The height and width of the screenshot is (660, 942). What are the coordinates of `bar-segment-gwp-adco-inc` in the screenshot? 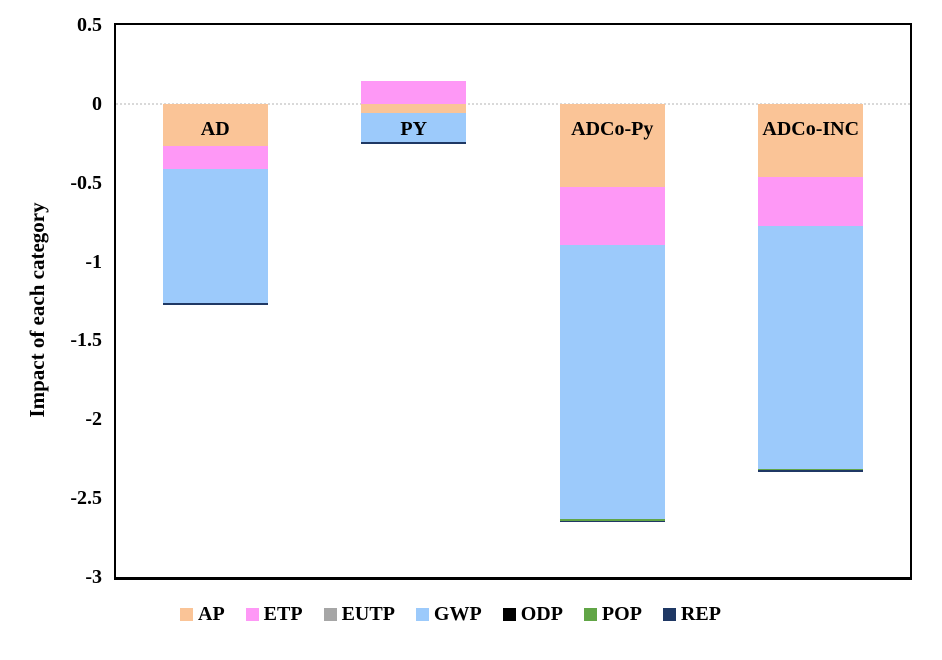 It's located at (811, 348).